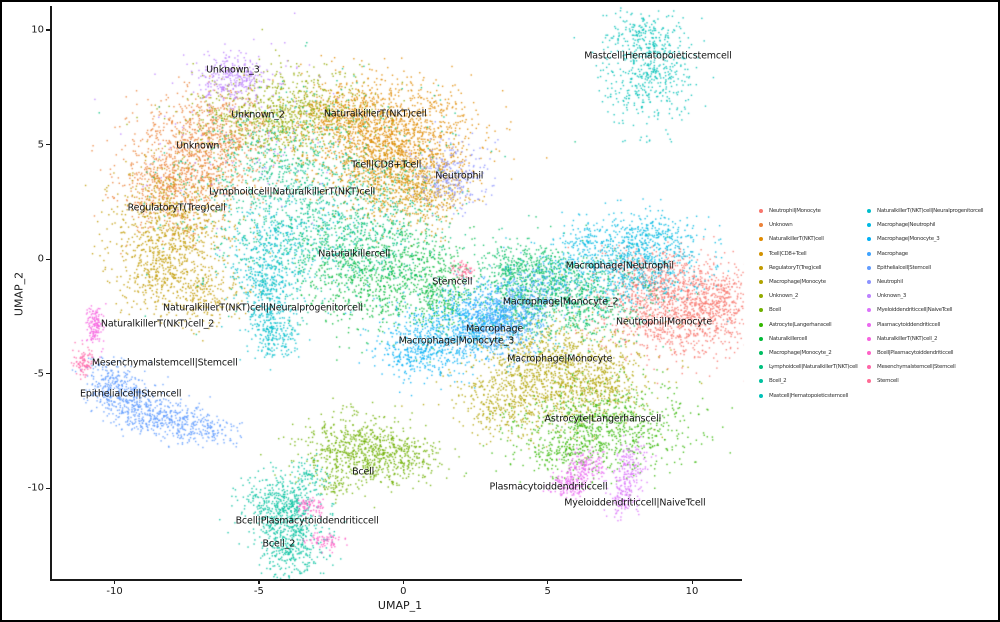 The image size is (1000, 622). I want to click on legend-item: Bcell, so click(770, 310).